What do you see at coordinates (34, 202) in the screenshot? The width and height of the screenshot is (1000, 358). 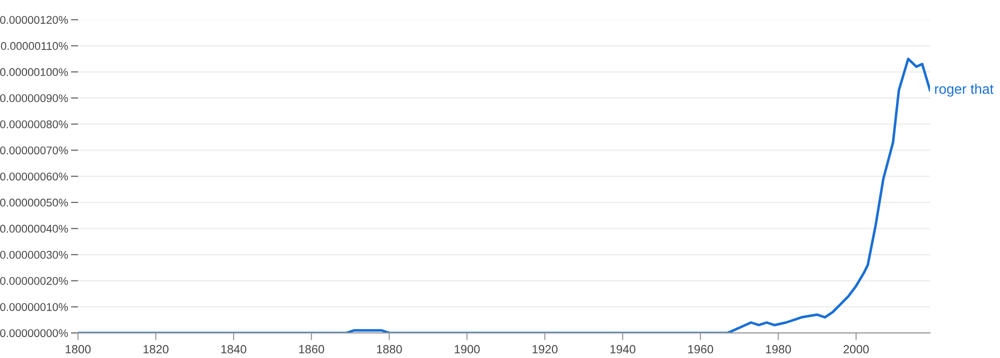 I see `y-tick-label: 0.00000050%` at bounding box center [34, 202].